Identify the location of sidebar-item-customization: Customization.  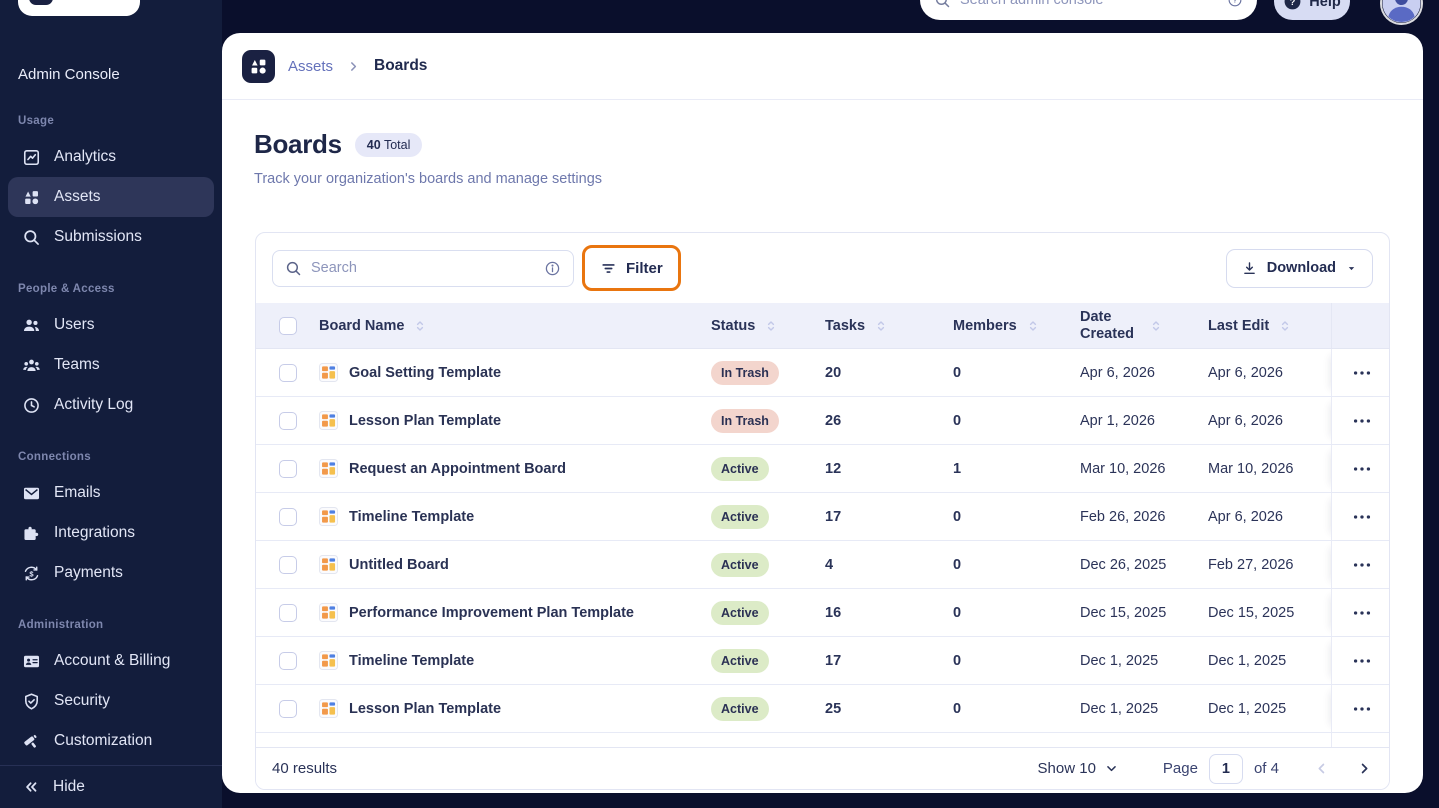
(111, 741).